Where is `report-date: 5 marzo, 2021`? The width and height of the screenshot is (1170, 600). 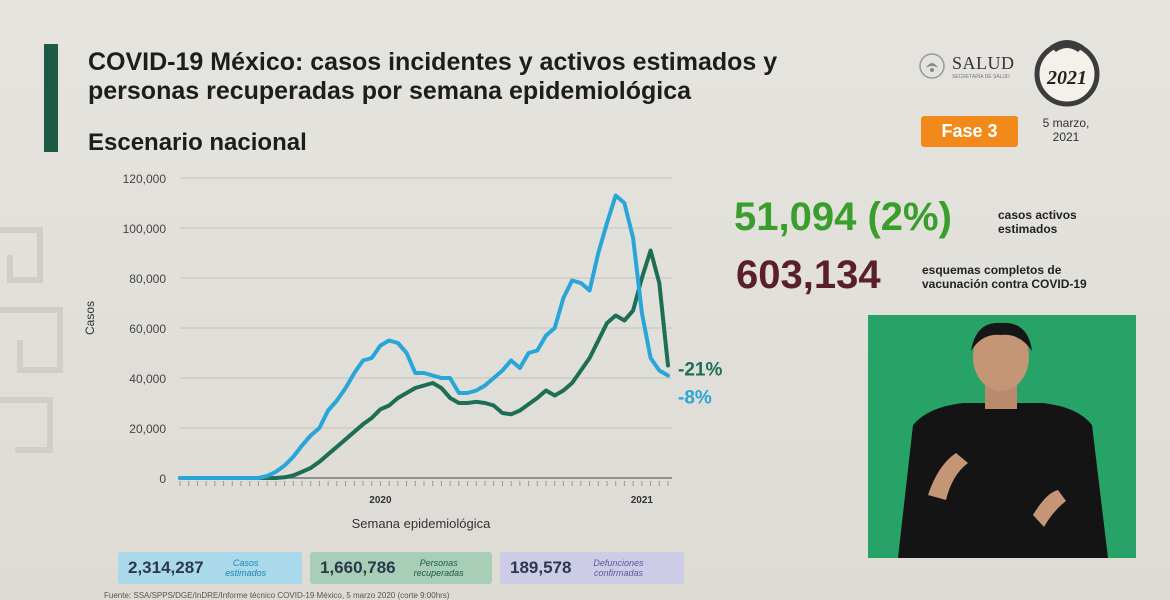
report-date: 5 marzo, 2021 is located at coordinates (1066, 130).